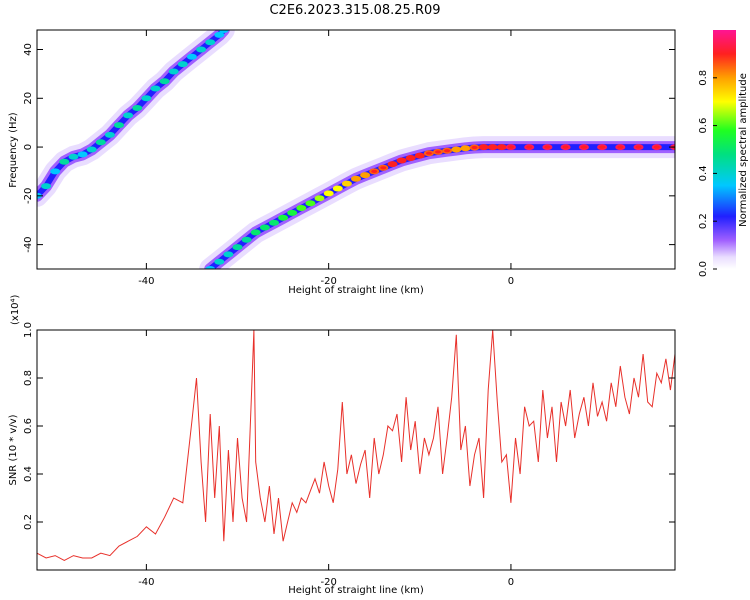 Image resolution: width=750 pixels, height=600 pixels. I want to click on colorbar-tick-label: 0.4, so click(703, 173).